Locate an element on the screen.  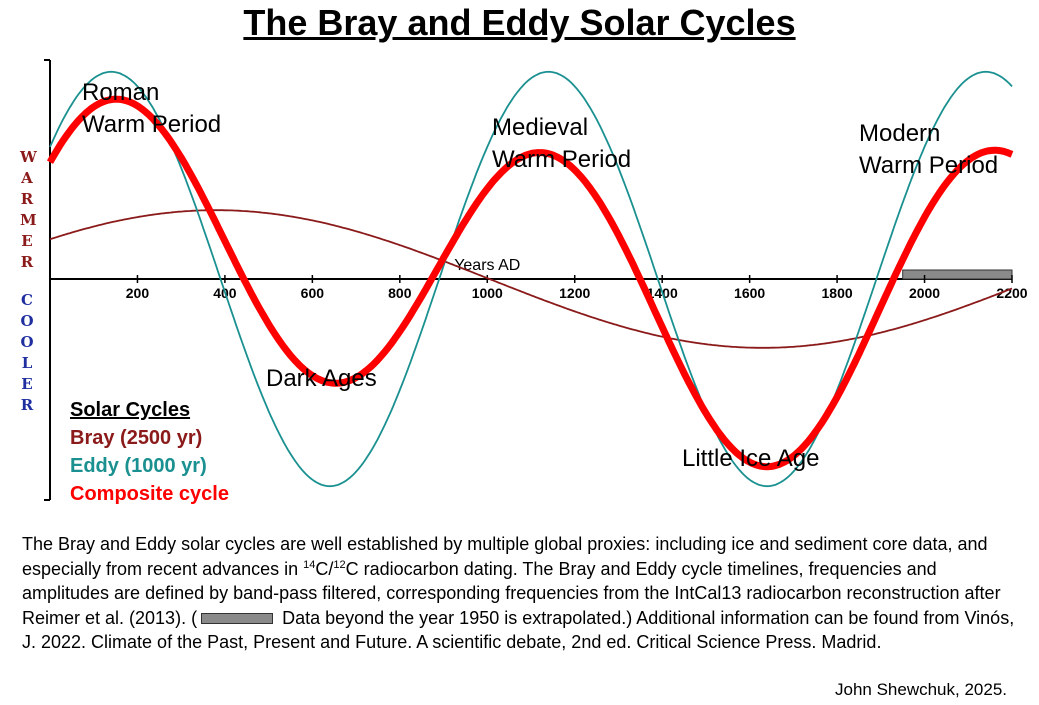
x-tick-label-800: 800 is located at coordinates (400, 293).